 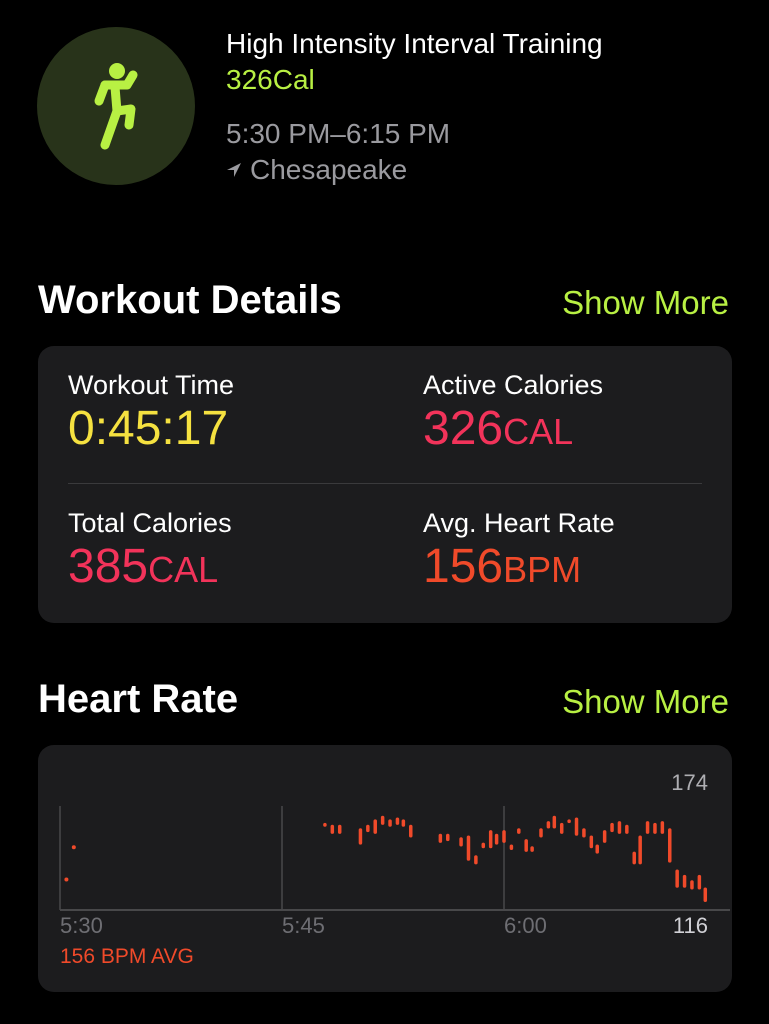 I want to click on total-calories-metric: Total Calories 385CAL, so click(x=150, y=551).